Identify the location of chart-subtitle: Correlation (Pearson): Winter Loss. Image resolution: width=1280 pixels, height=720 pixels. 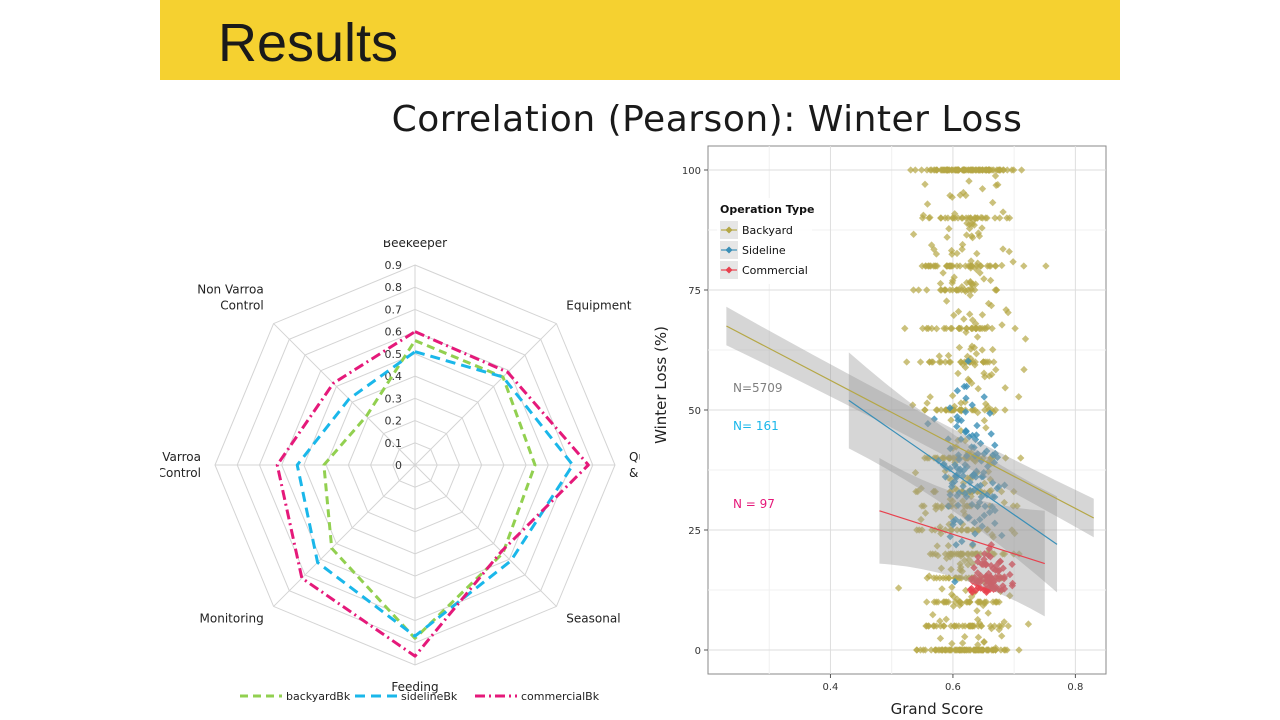
(707, 119).